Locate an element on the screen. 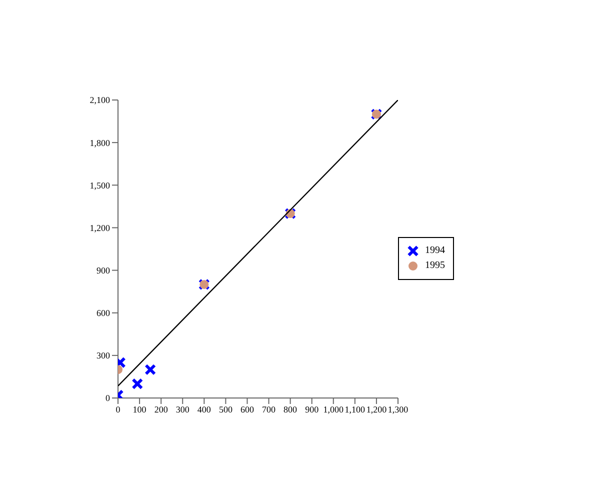 The width and height of the screenshot is (600, 500). y-tick-label: 900 is located at coordinates (103, 270).